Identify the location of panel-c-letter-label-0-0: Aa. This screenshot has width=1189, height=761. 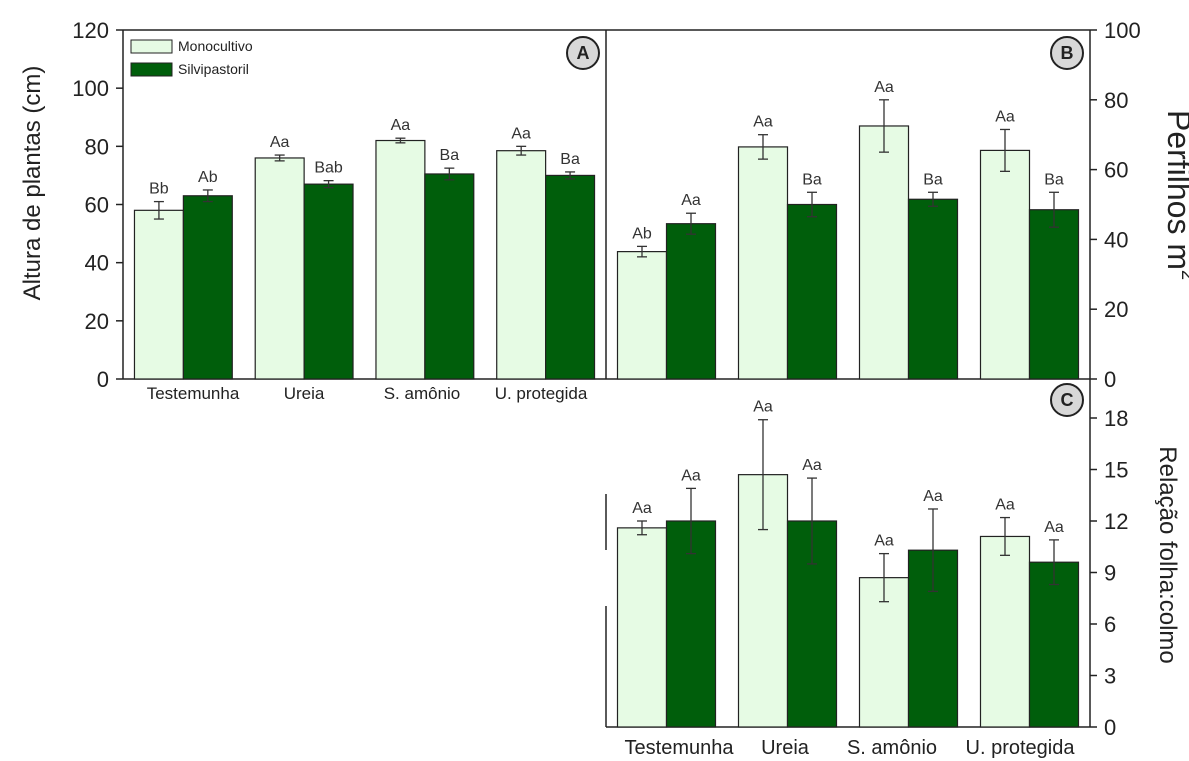
(642, 508).